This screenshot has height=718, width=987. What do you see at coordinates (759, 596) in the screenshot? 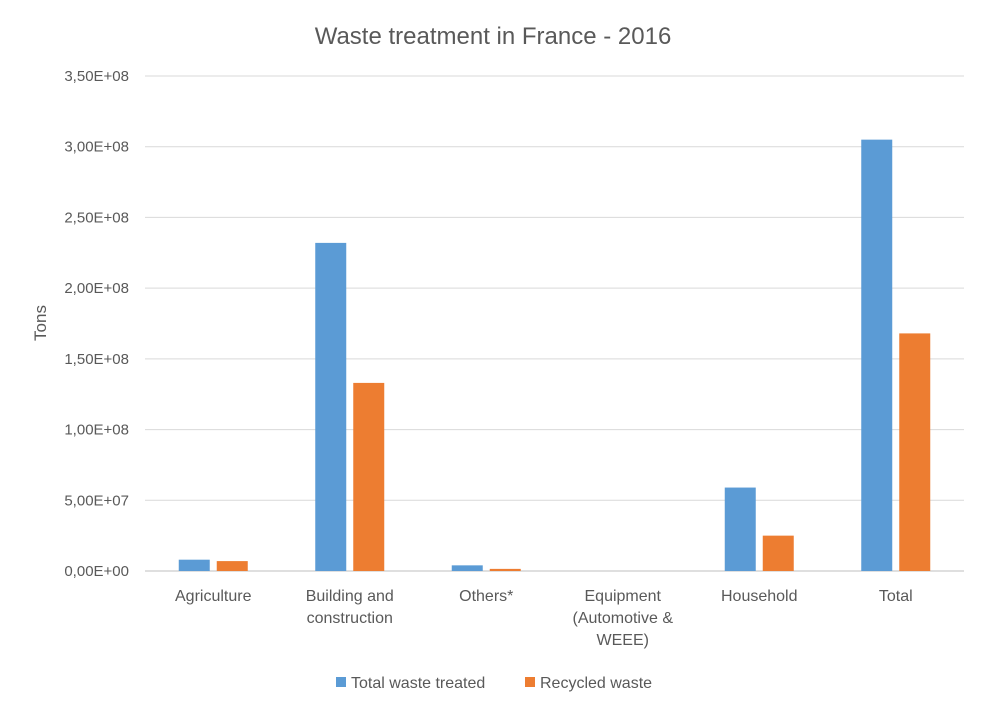
I see `x-tick-label: Household` at bounding box center [759, 596].